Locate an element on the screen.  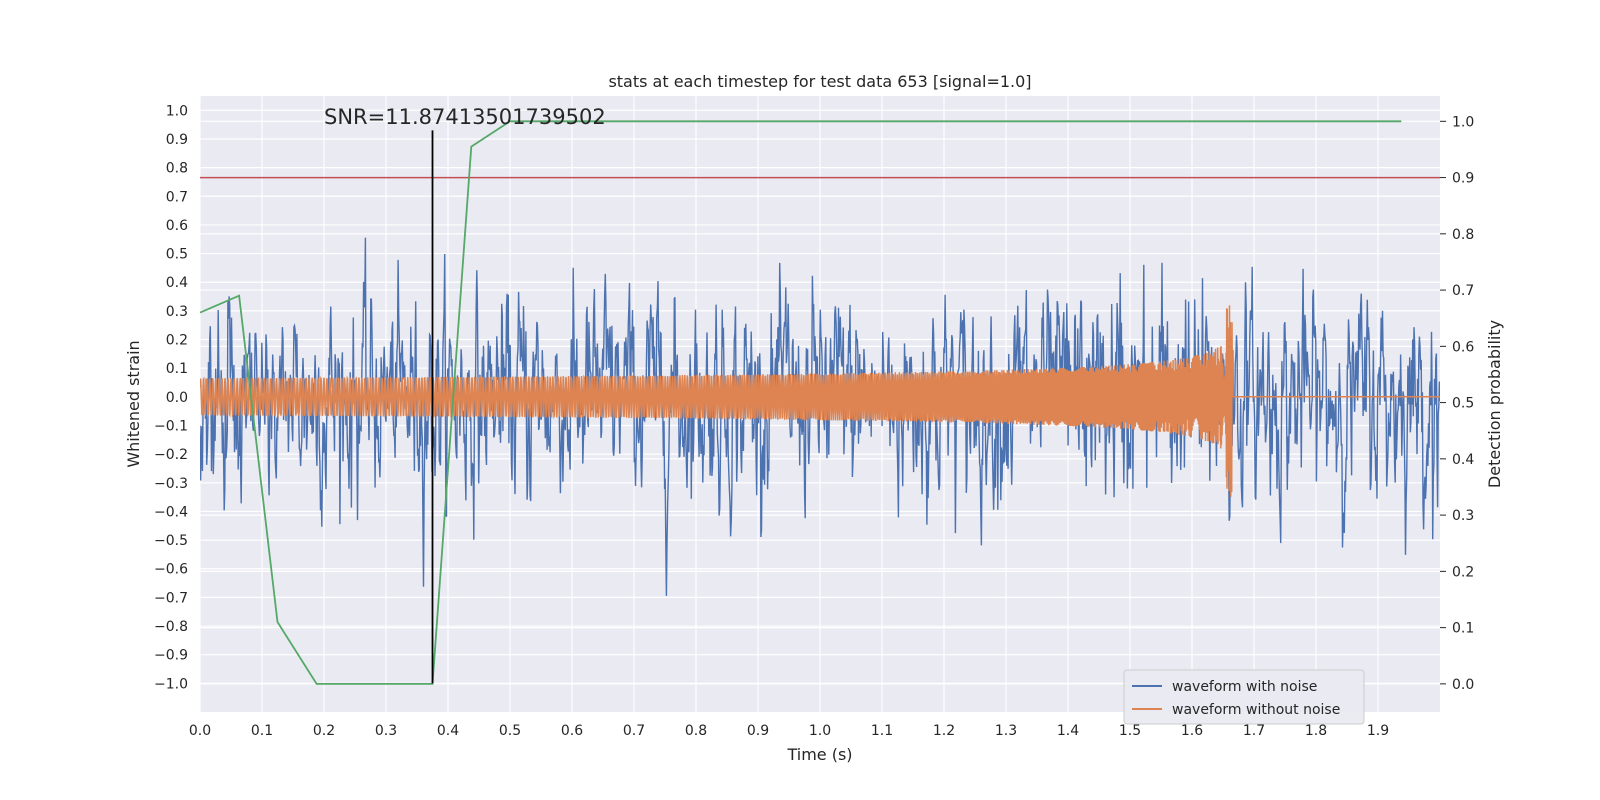
y-tick-label: 0.1 is located at coordinates (177, 369).